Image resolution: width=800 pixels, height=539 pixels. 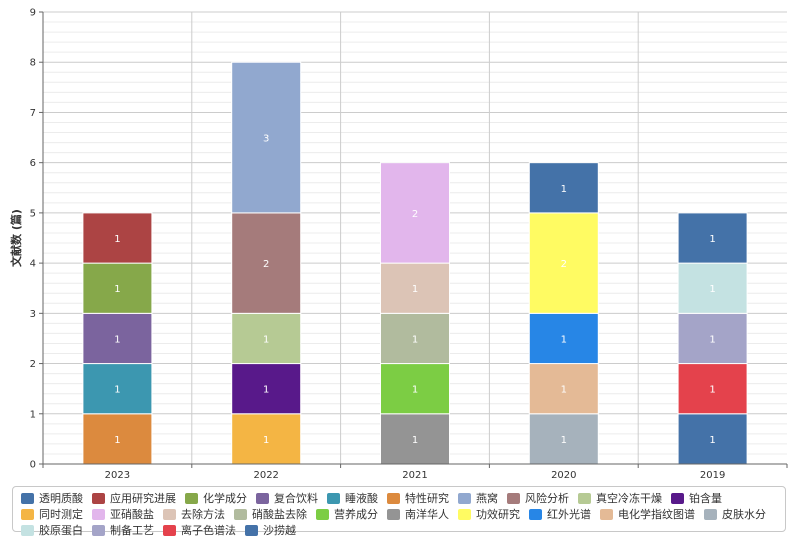 What do you see at coordinates (52, 514) in the screenshot?
I see `legend-item: 同时测定` at bounding box center [52, 514].